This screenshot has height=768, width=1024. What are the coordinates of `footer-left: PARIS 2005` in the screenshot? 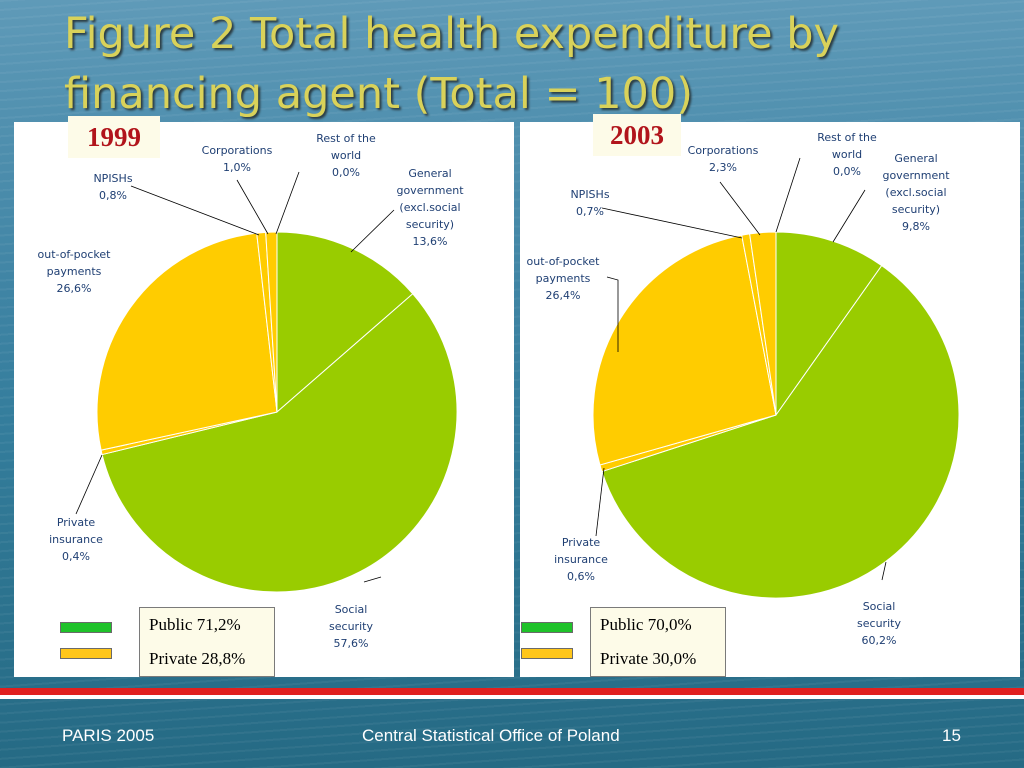 It's located at (108, 735).